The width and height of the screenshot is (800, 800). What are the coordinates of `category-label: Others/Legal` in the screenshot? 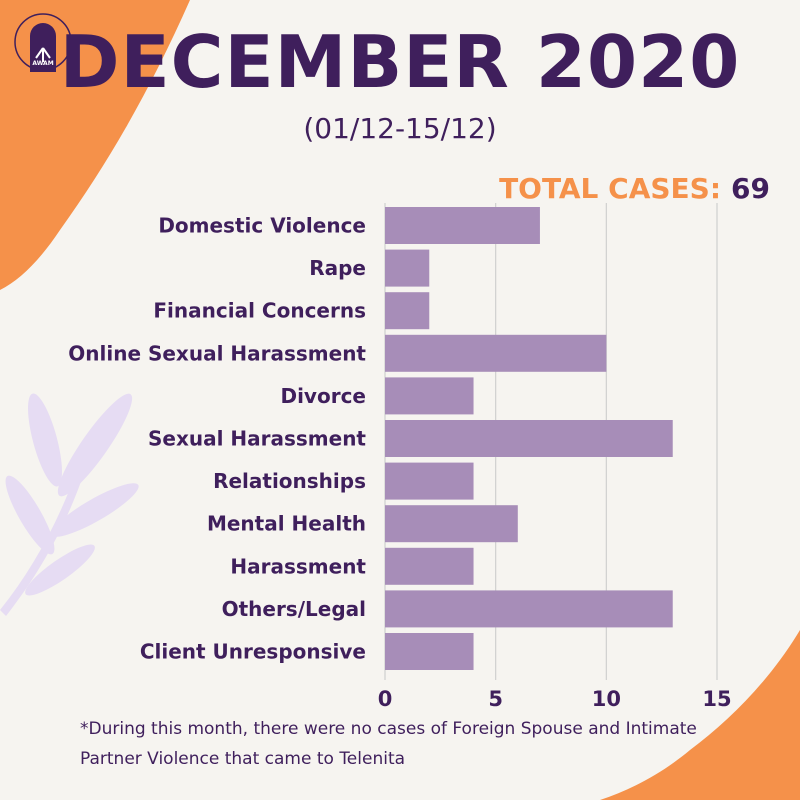 It's located at (294, 609).